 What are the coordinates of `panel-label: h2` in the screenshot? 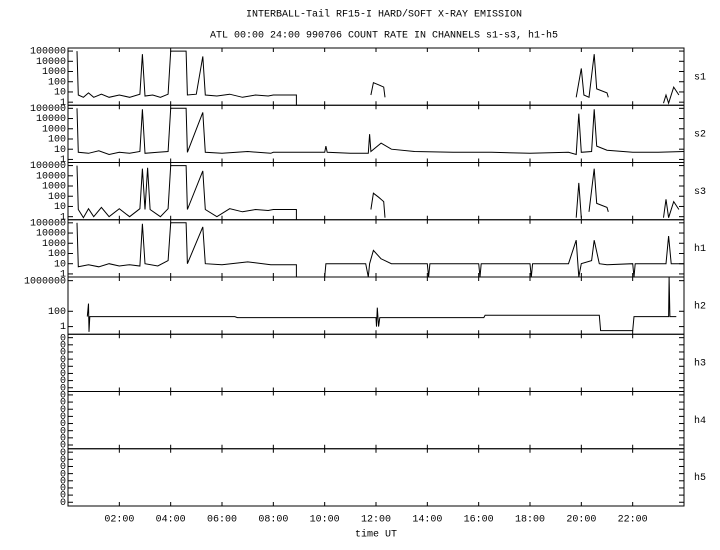 It's located at (700, 306).